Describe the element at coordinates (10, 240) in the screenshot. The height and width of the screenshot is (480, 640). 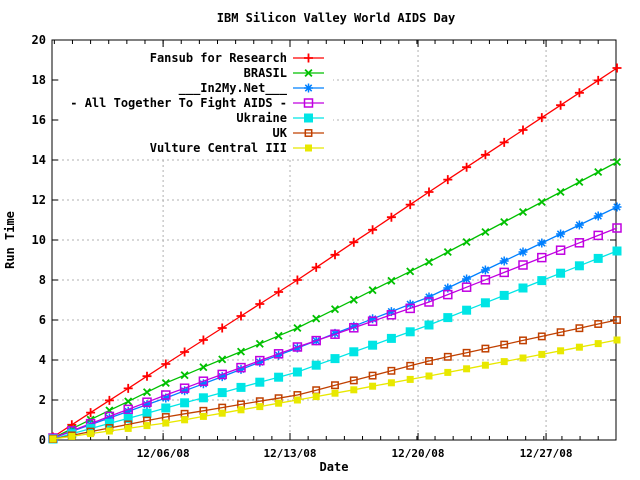
I see `y-axis-label: Run Time` at that location.